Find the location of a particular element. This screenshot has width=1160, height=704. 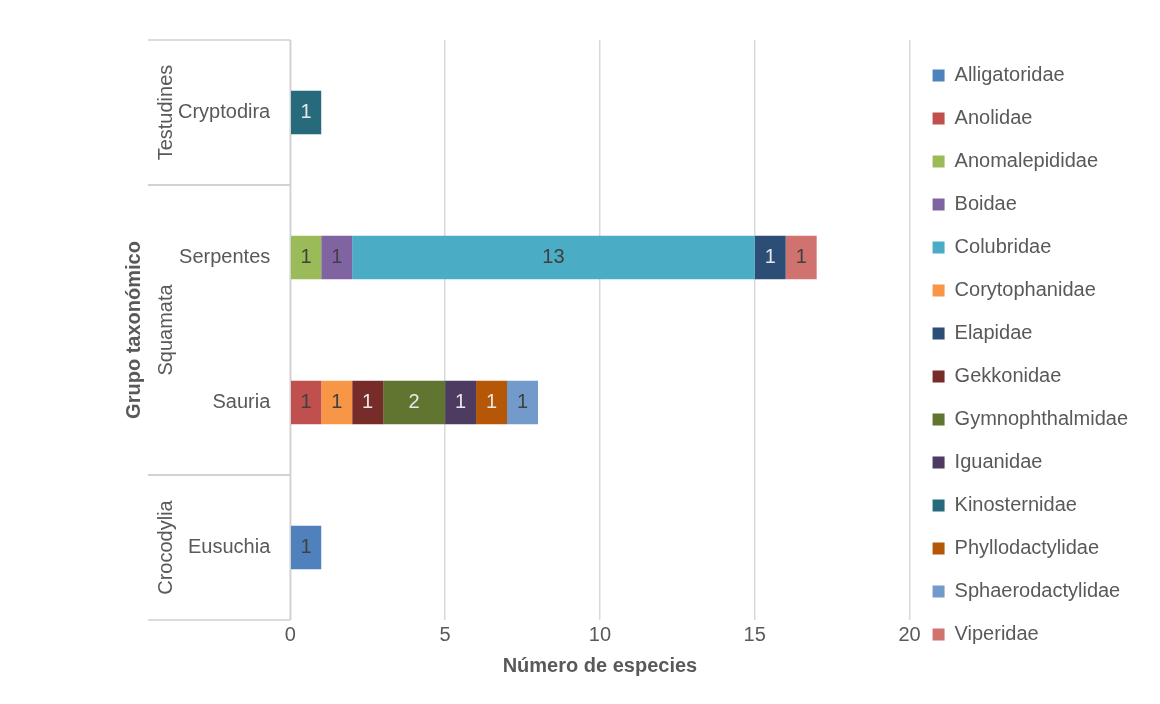

x-tick-label: 10 is located at coordinates (600, 633).